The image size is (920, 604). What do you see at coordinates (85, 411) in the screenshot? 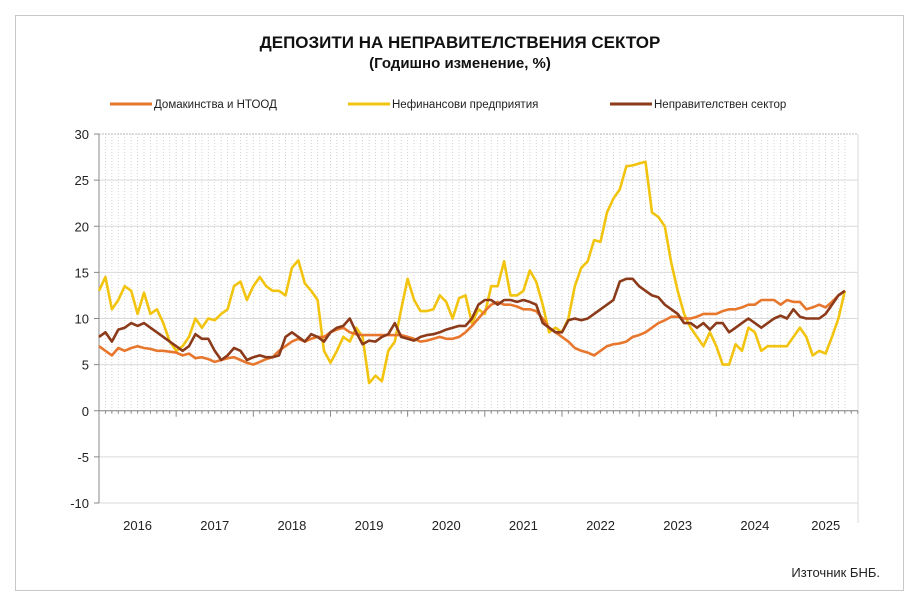
I see `y-tick-label: 0` at bounding box center [85, 411].